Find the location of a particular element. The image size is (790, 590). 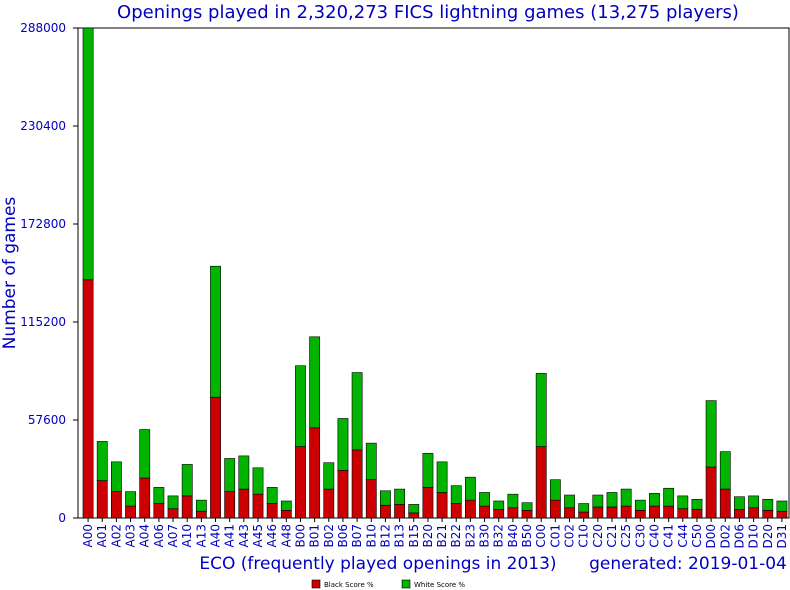

bar-black-B40 is located at coordinates (513, 513).